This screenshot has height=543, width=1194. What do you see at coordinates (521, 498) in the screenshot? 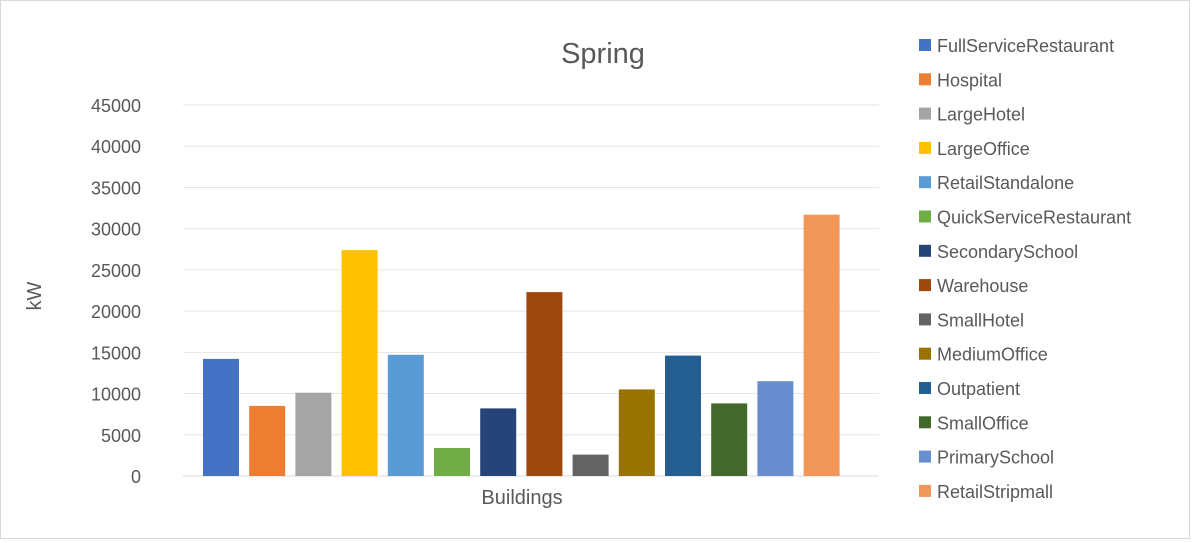
I see `x-axis-label: Buildings` at bounding box center [521, 498].